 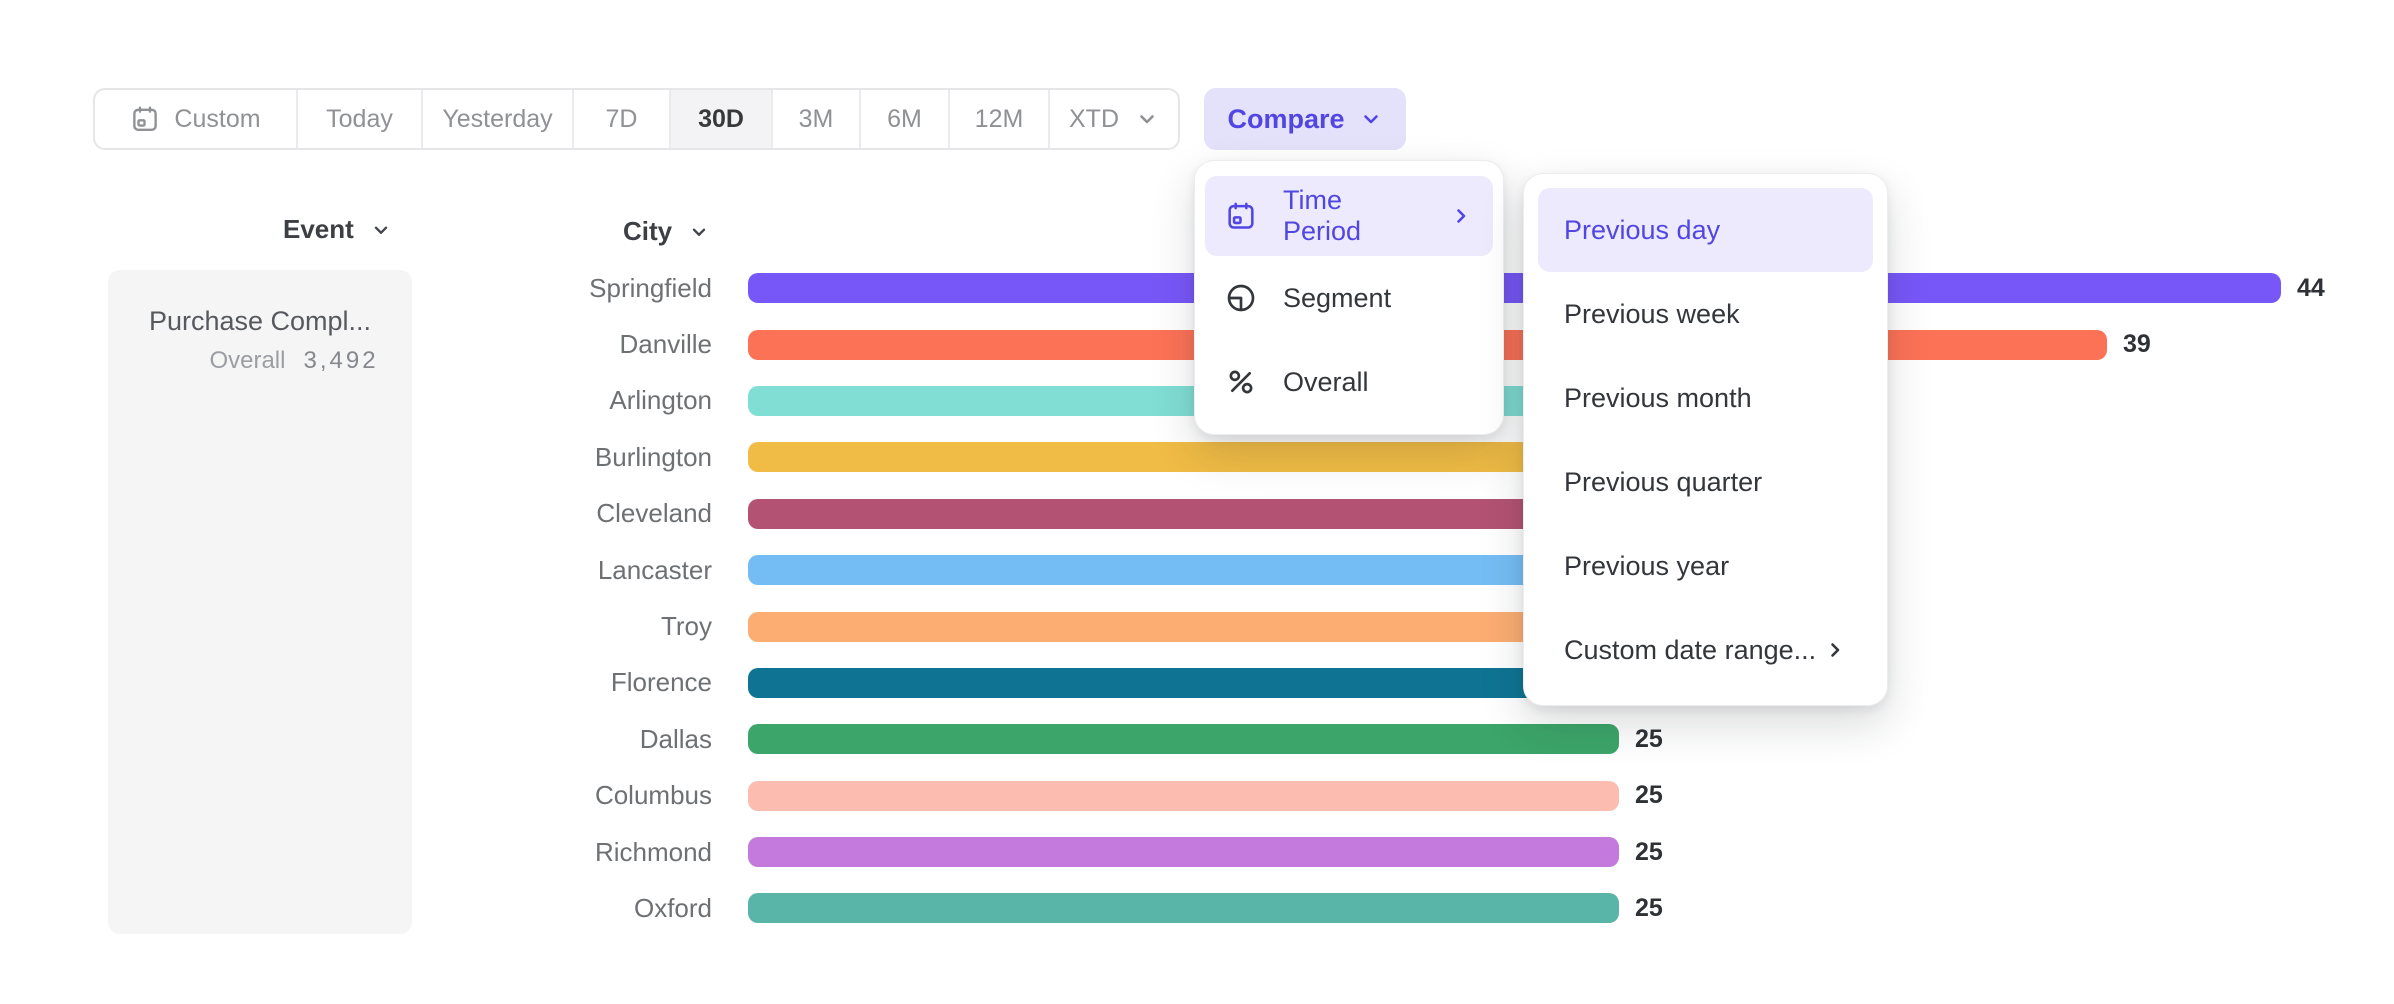 What do you see at coordinates (672, 907) in the screenshot?
I see `city-label: Oxford` at bounding box center [672, 907].